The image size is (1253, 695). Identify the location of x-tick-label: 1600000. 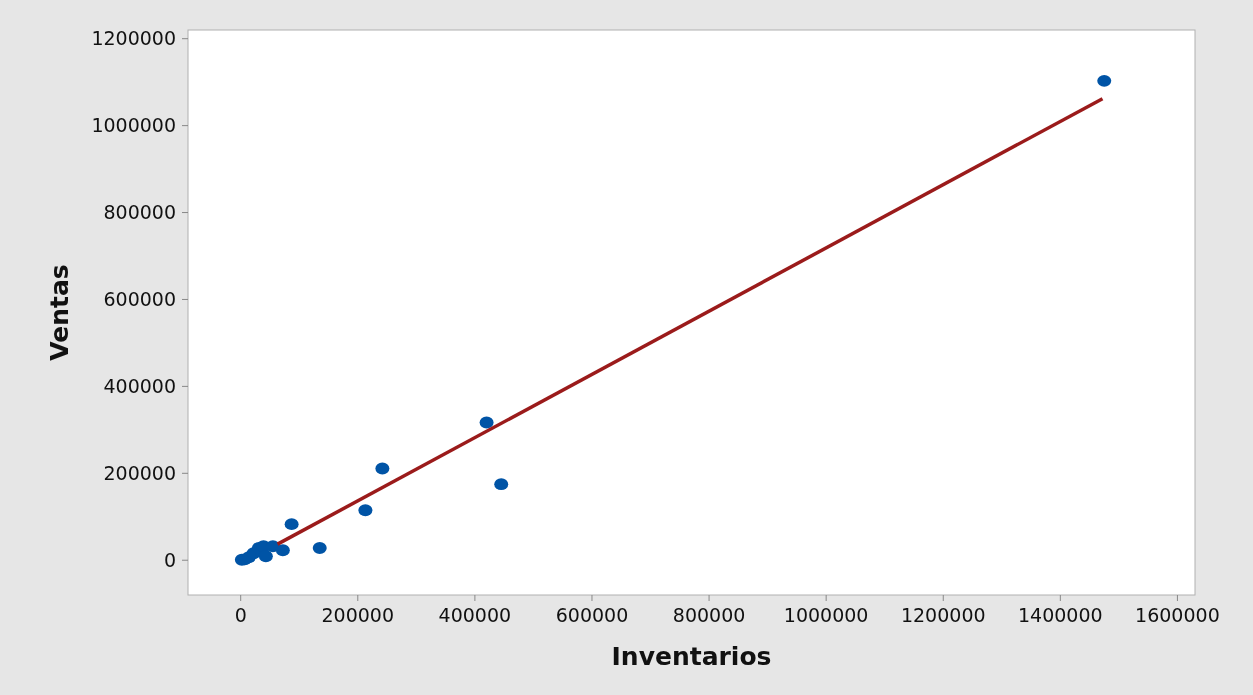
(1177, 615).